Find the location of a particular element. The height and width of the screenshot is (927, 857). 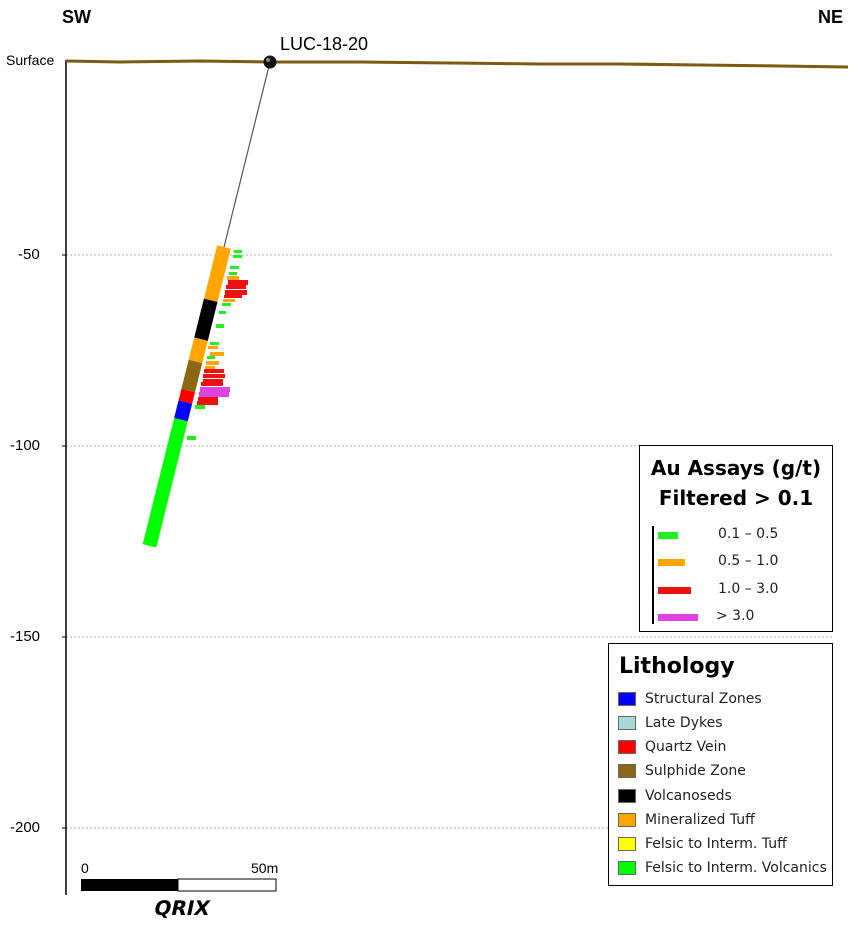

lithology-legend-item: Late Dykes is located at coordinates (723, 724).